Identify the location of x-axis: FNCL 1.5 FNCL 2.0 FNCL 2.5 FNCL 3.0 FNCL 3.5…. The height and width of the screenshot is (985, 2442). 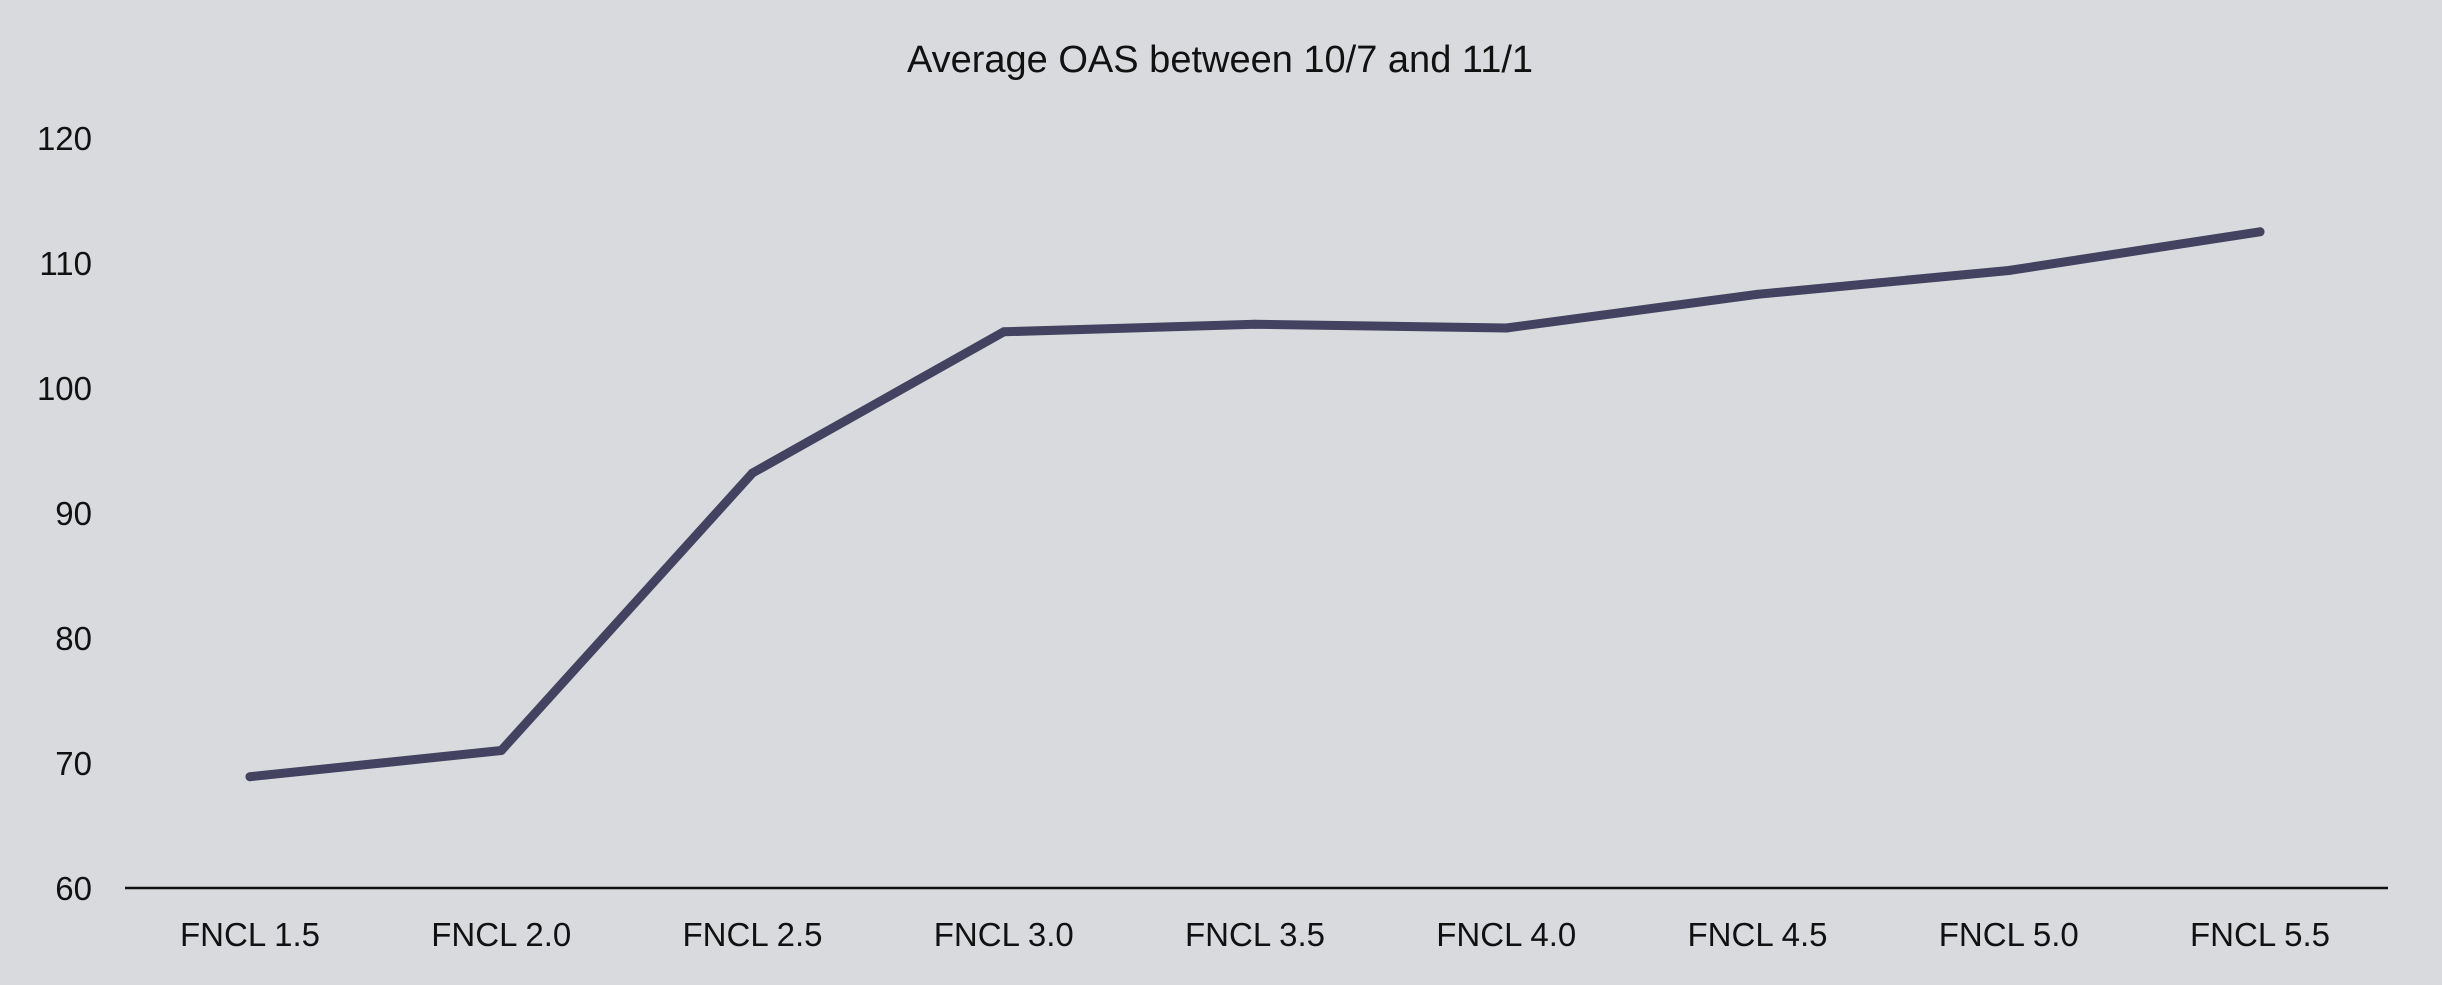
(1256, 919).